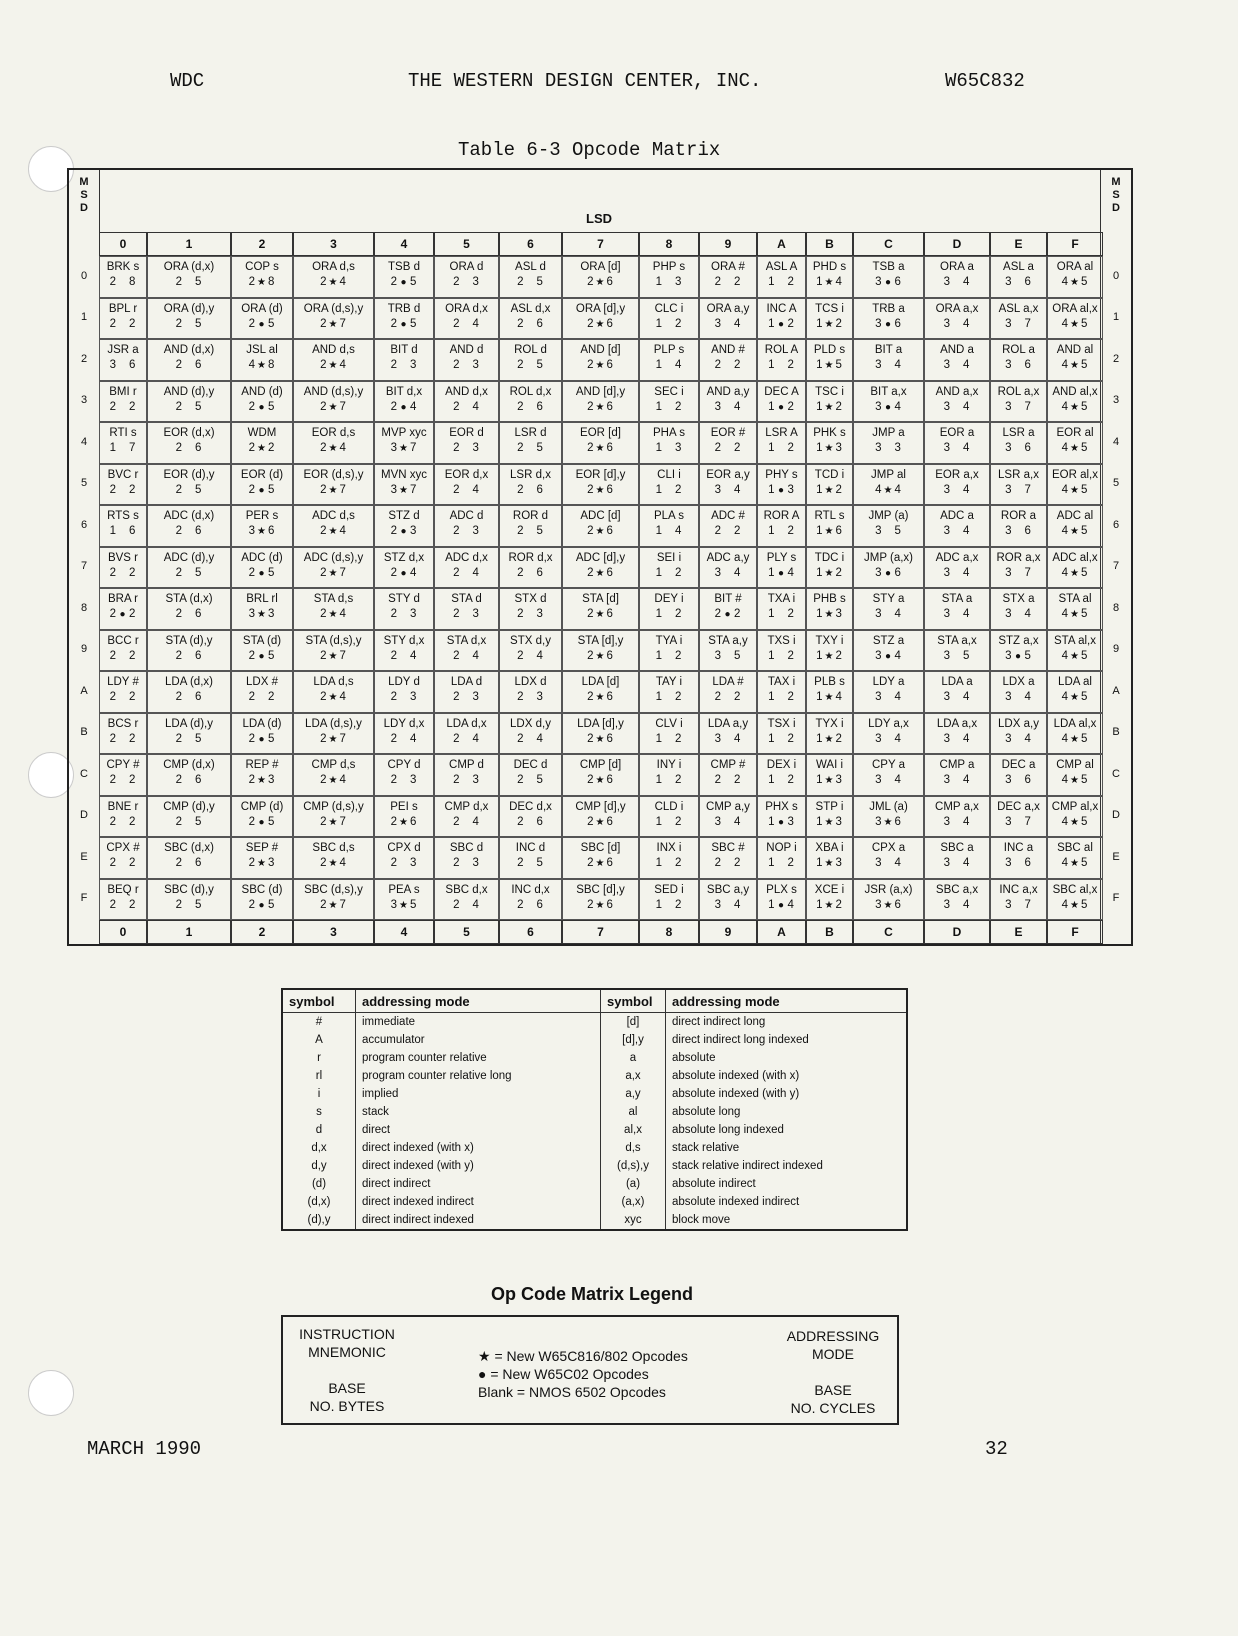 The height and width of the screenshot is (1636, 1238). Describe the element at coordinates (888, 407) in the screenshot. I see `opcode-bytes-cycles: 3 ● 4` at that location.